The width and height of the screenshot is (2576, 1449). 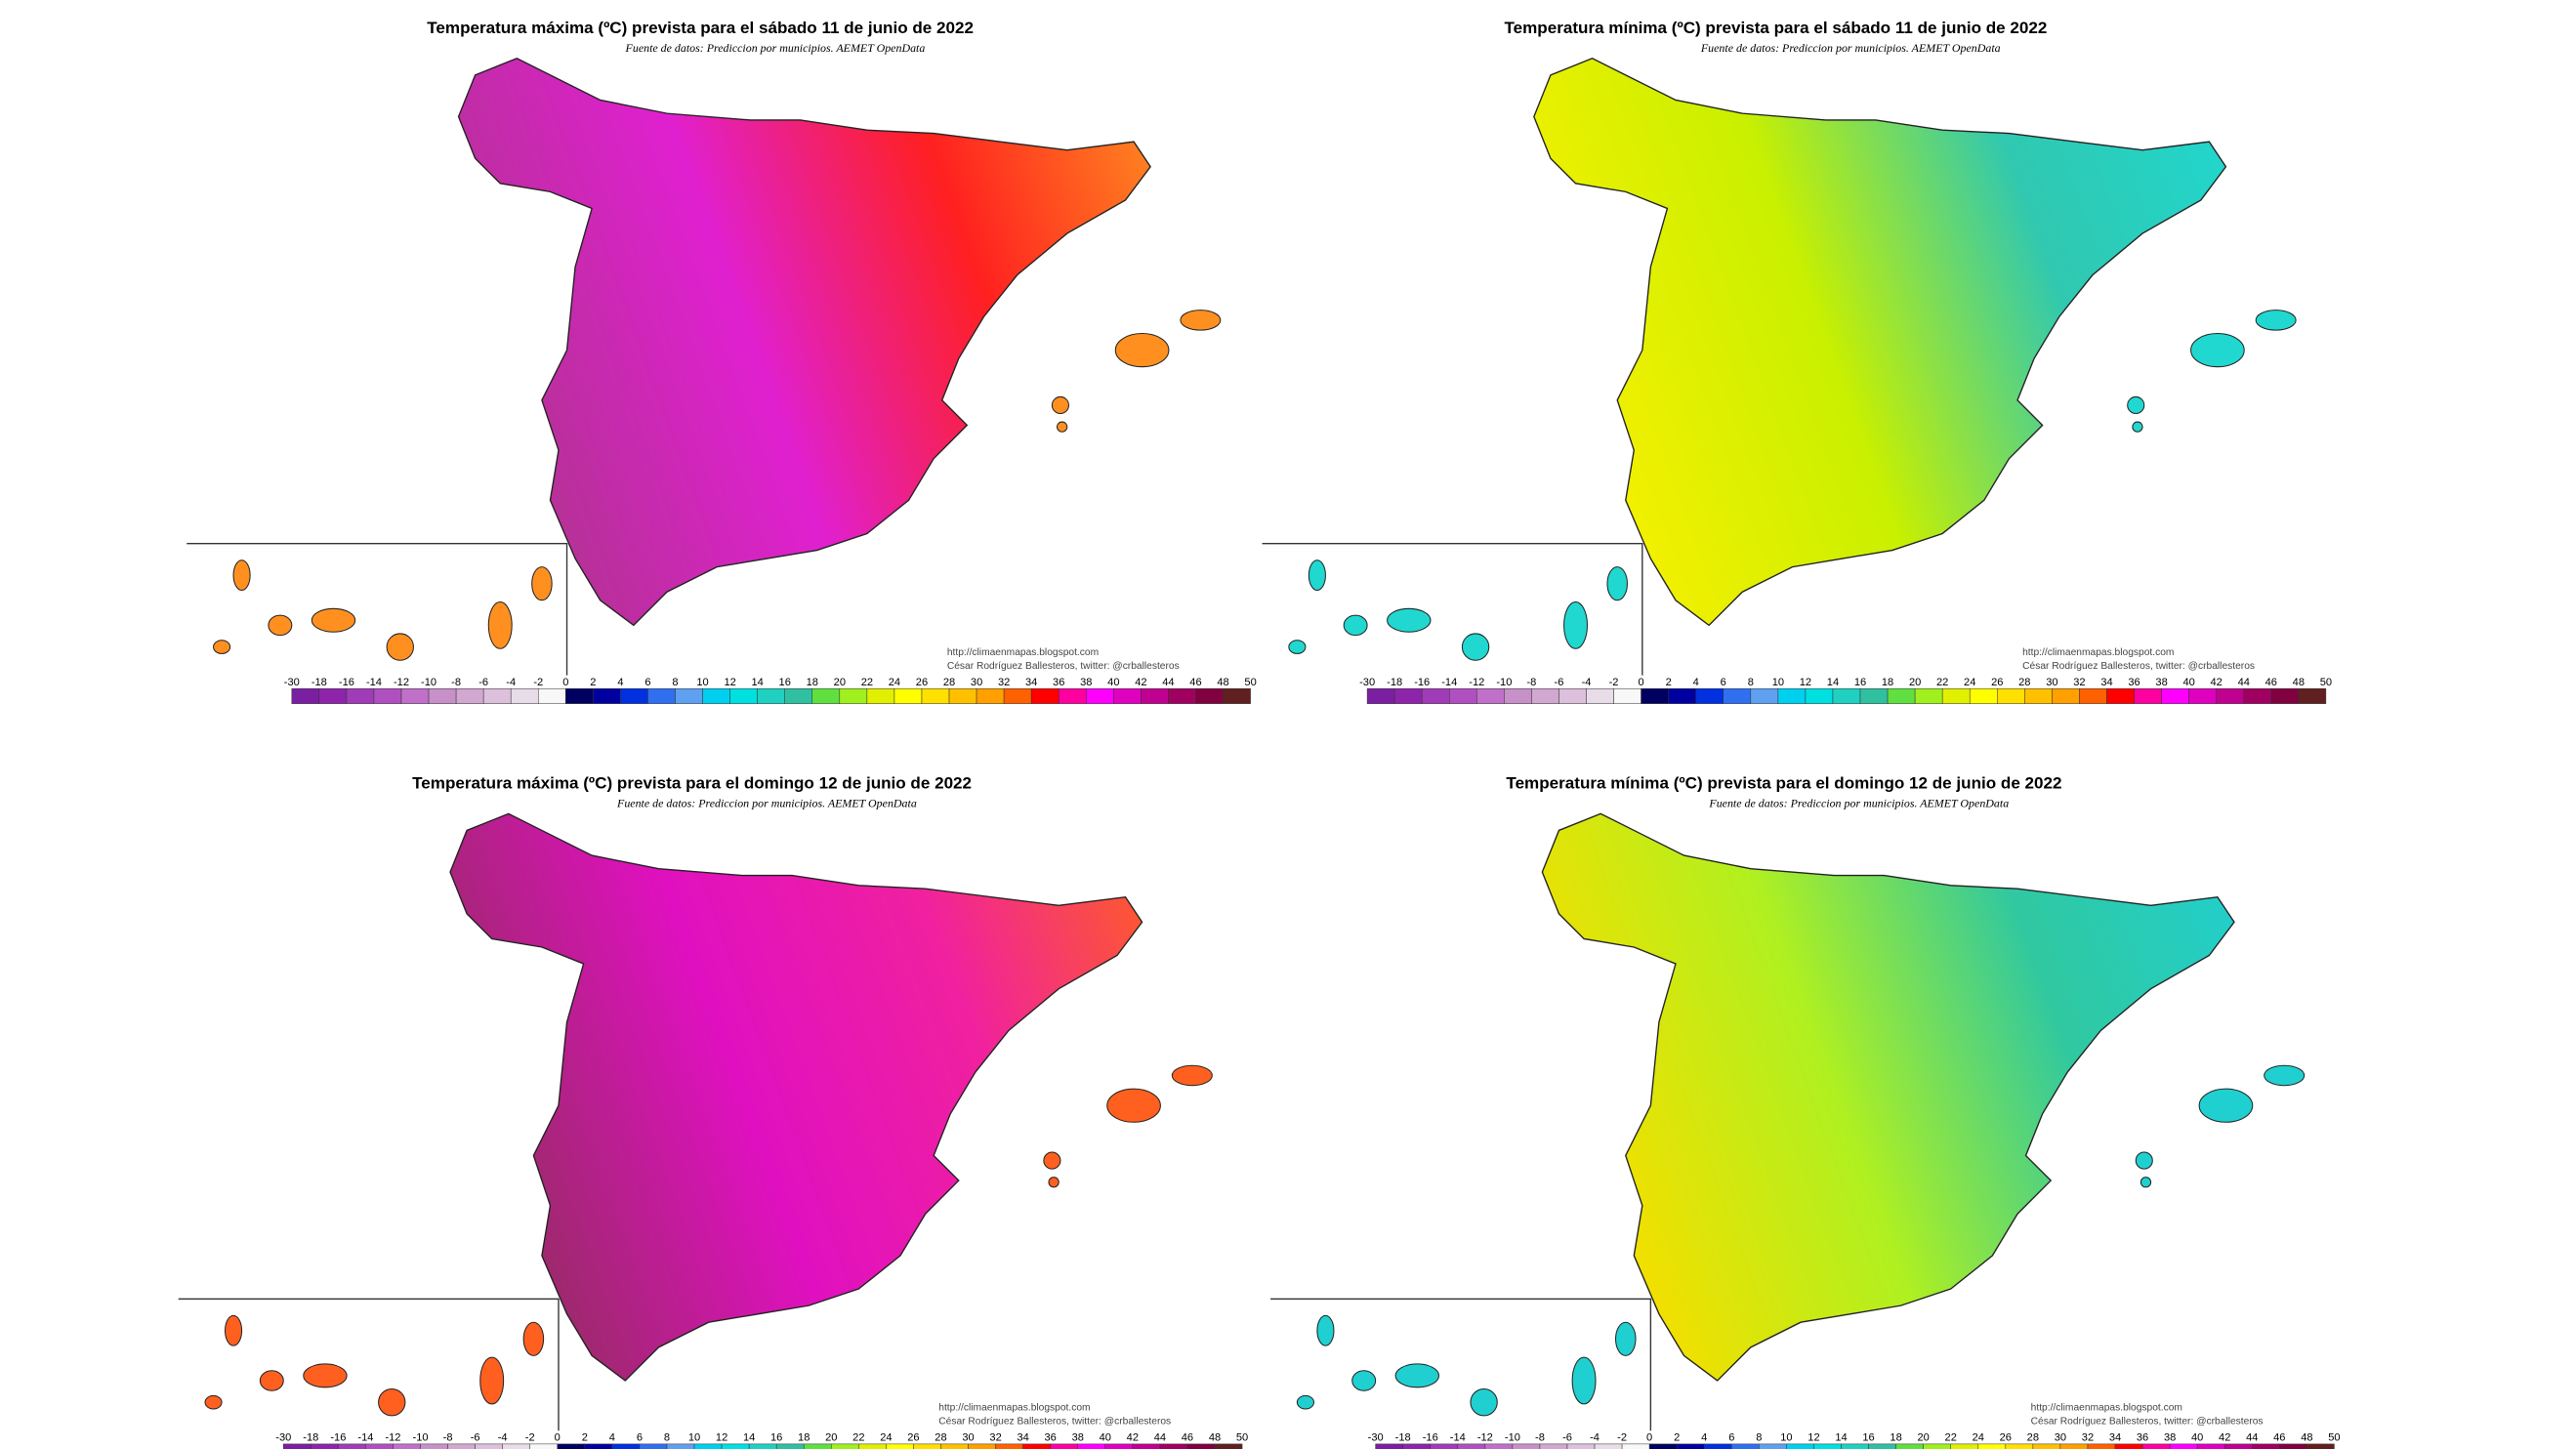 What do you see at coordinates (1133, 1437) in the screenshot?
I see `colorbar-tick-label: 42` at bounding box center [1133, 1437].